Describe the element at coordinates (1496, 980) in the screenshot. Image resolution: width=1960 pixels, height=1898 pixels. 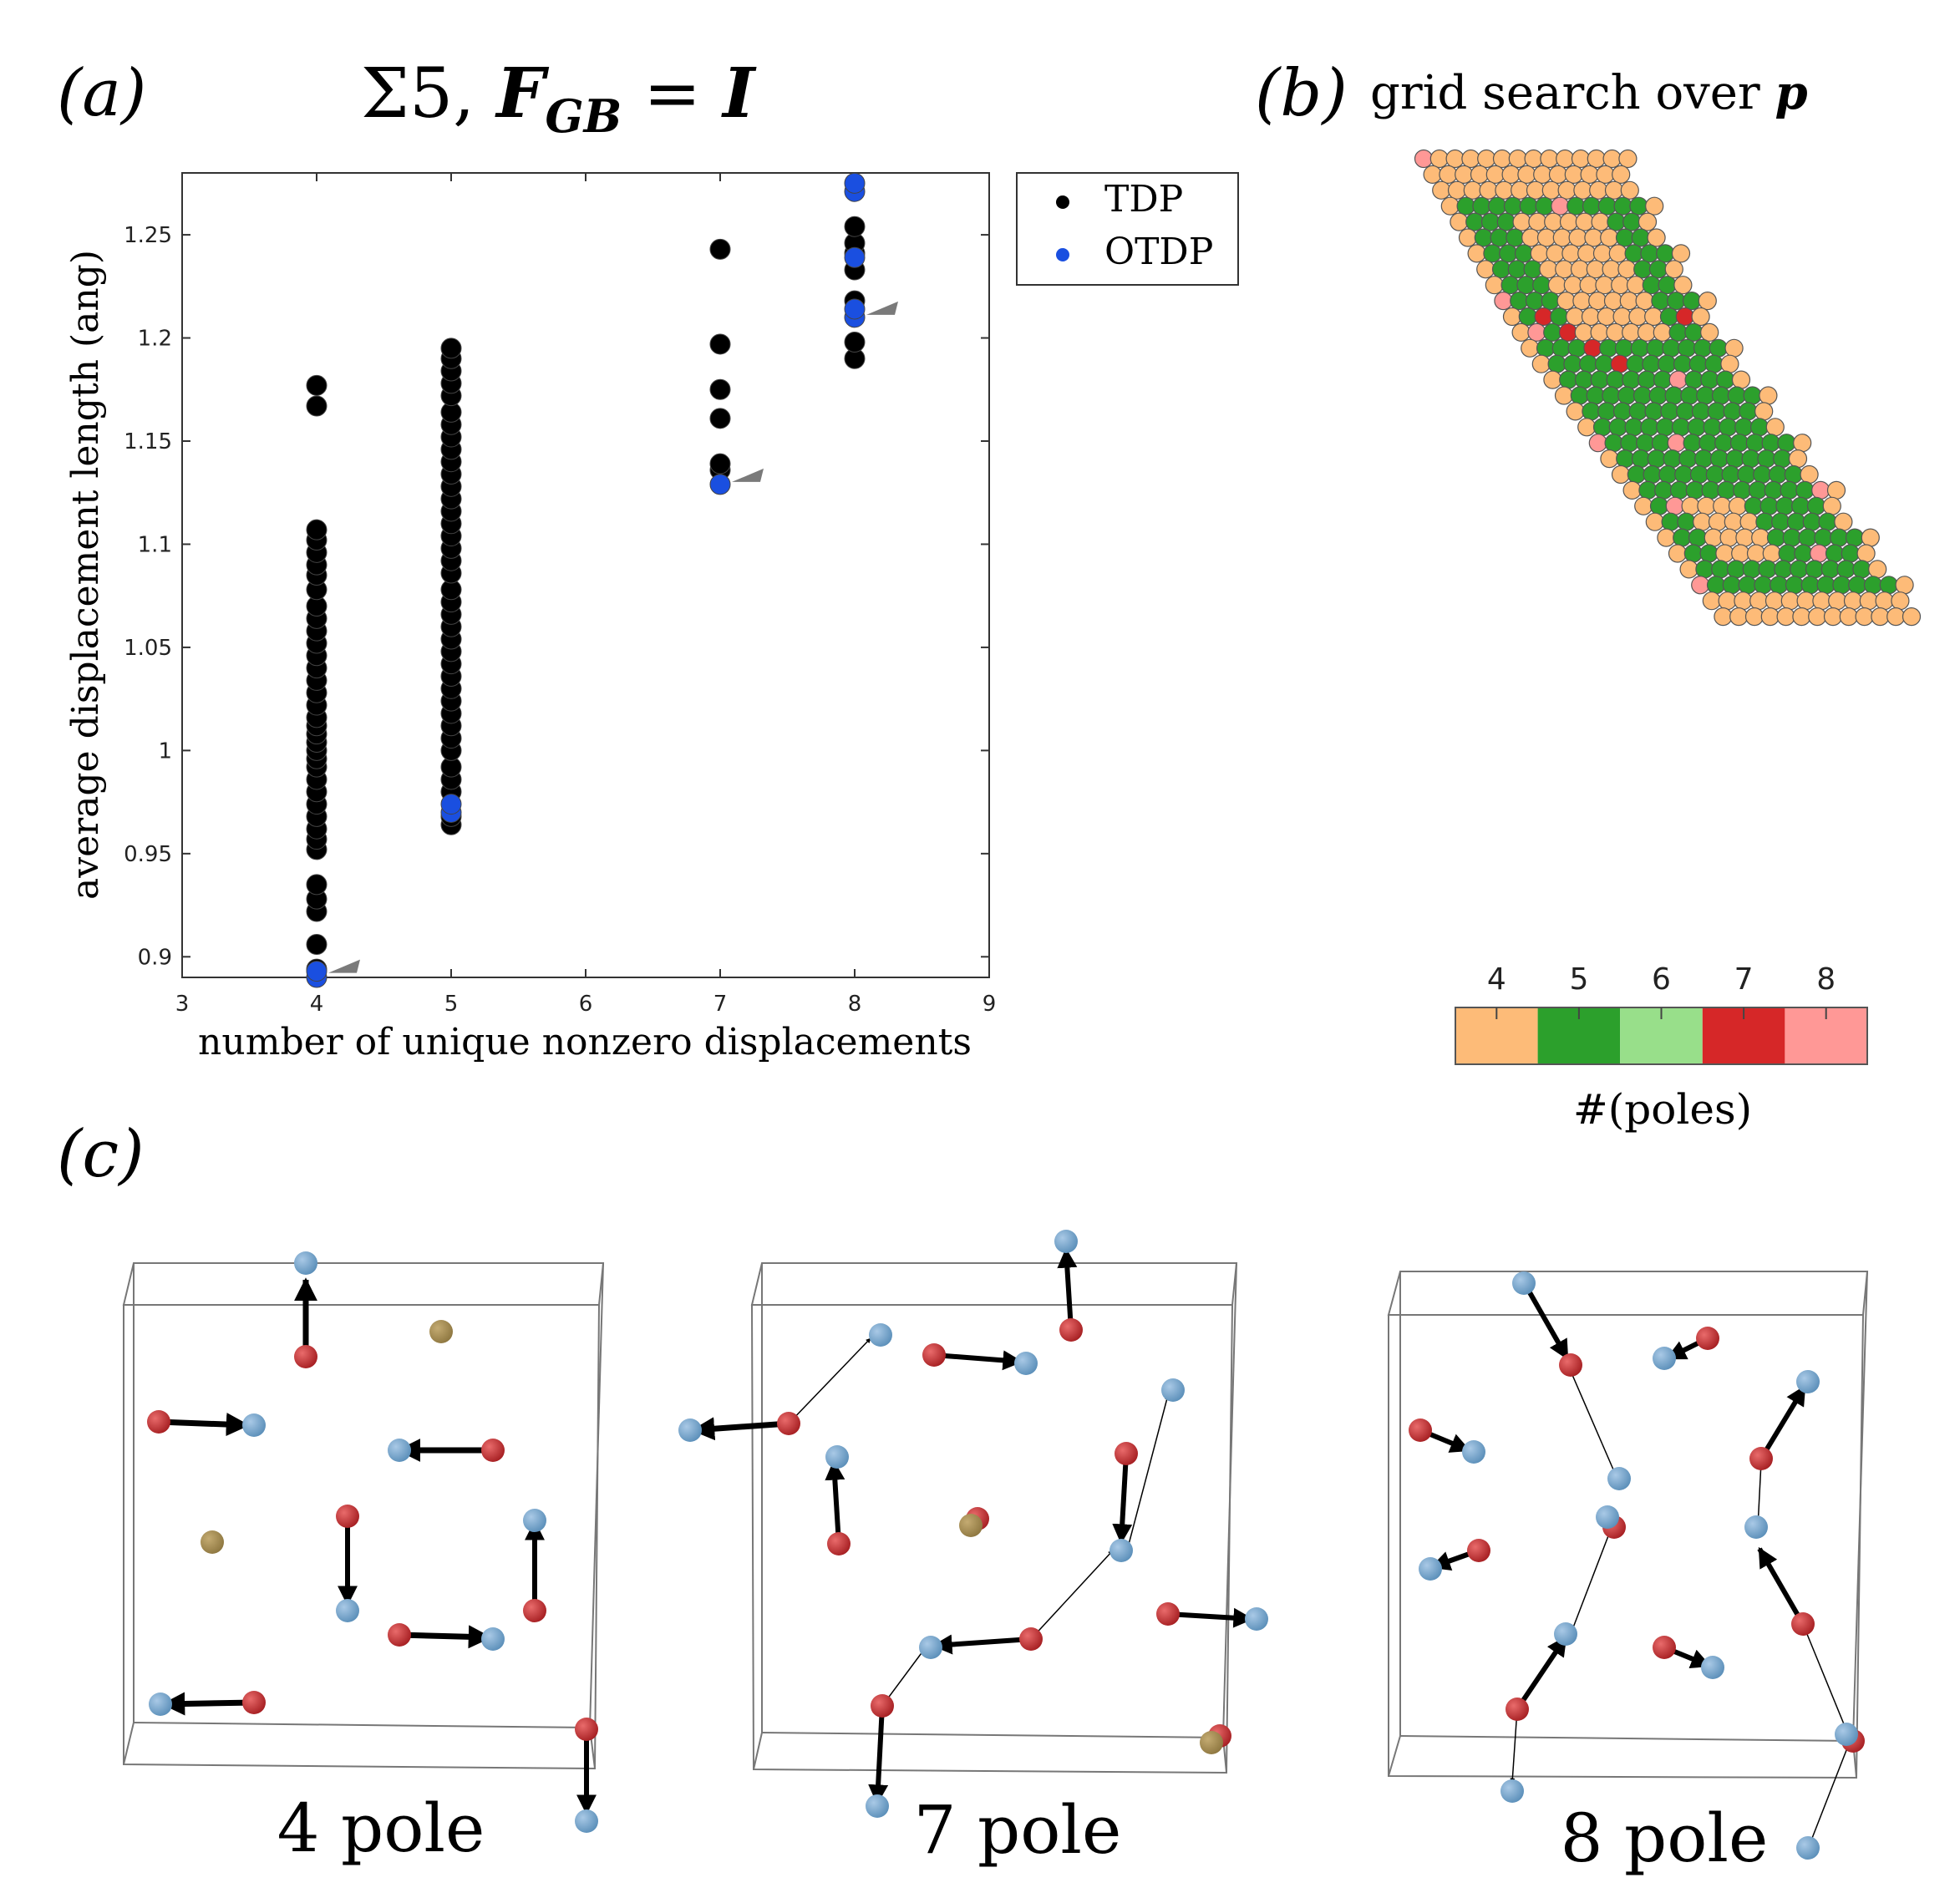
I see `colorbar-tick-label: 4` at that location.